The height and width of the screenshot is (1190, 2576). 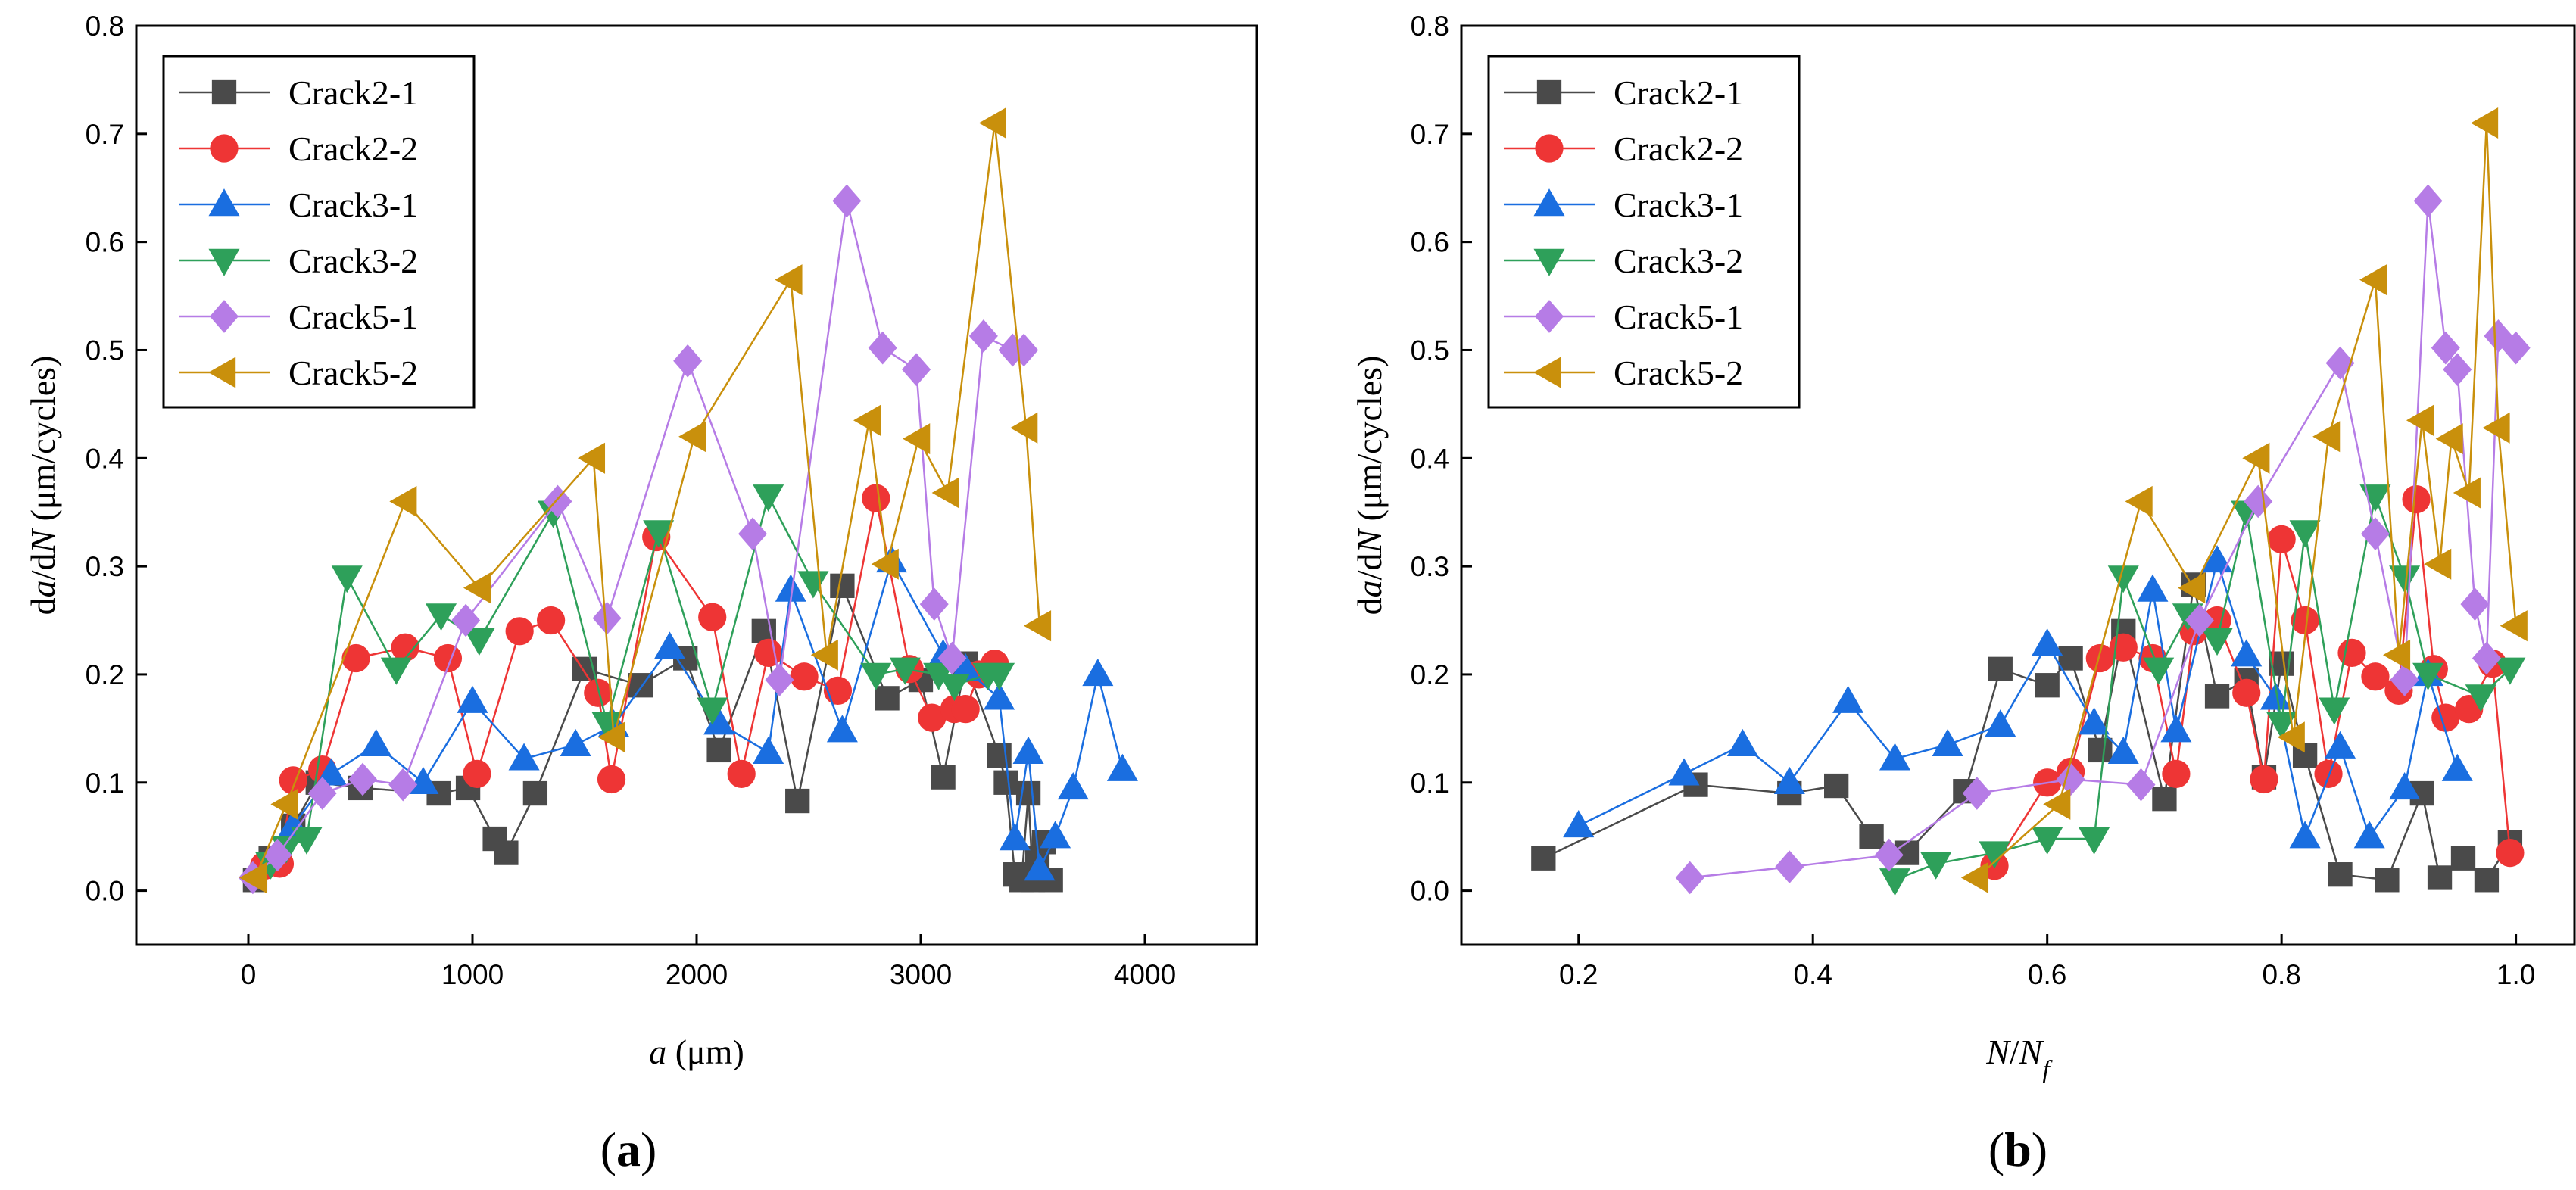 What do you see at coordinates (1430, 242) in the screenshot?
I see `y-tick-label: 0.6` at bounding box center [1430, 242].